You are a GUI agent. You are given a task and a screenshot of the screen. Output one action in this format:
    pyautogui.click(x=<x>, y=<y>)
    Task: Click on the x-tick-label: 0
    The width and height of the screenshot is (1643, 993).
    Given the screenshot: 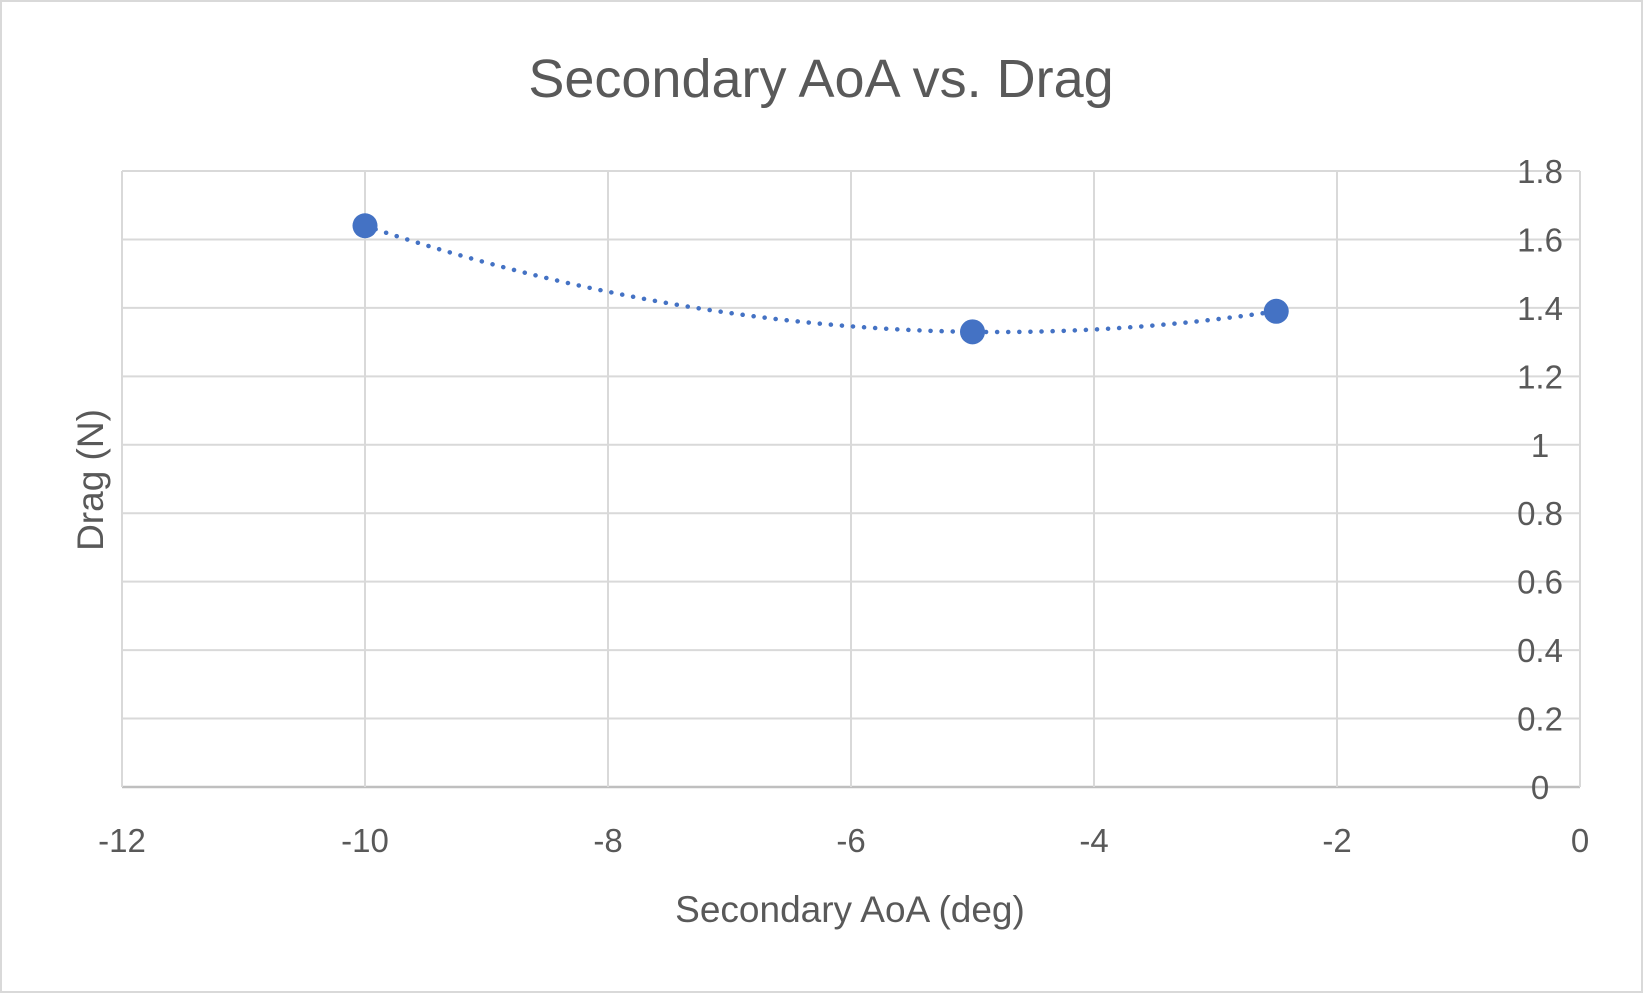 What is the action you would take?
    pyautogui.click(x=1580, y=840)
    